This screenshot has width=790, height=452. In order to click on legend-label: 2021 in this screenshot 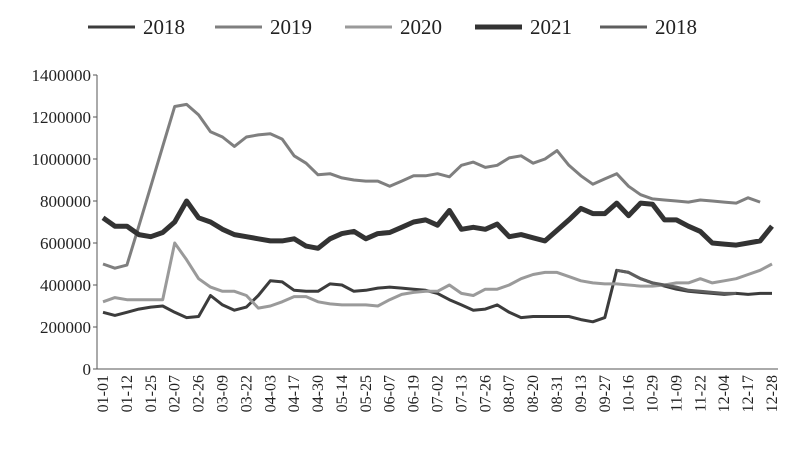, I will do `click(551, 27)`.